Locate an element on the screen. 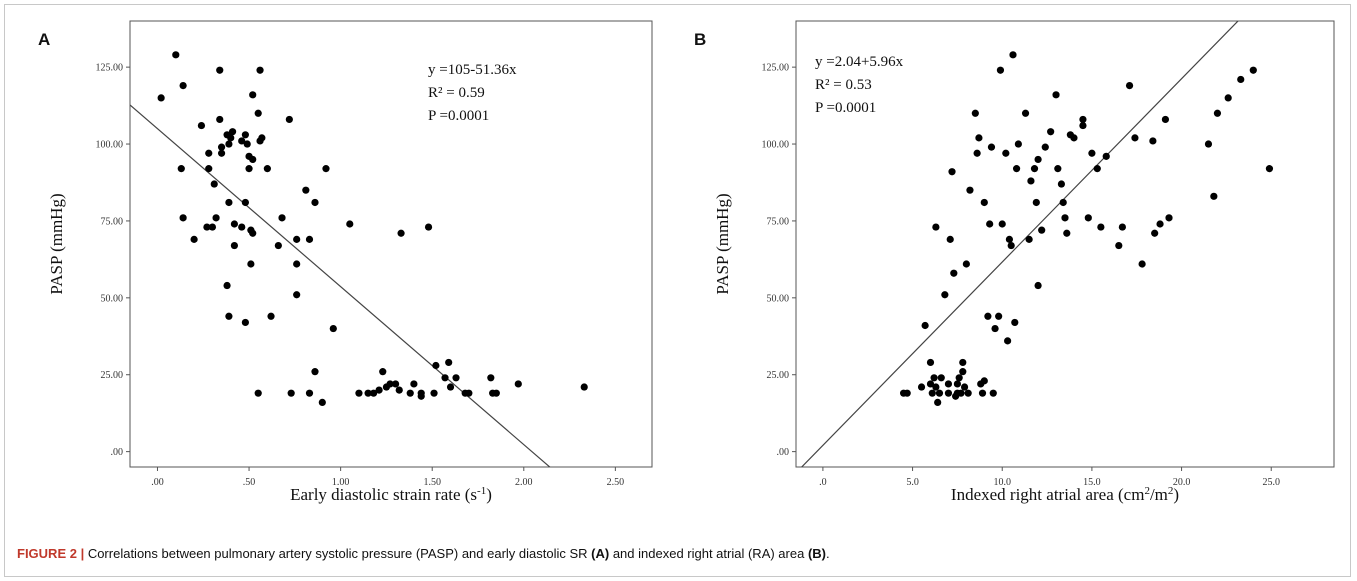 The height and width of the screenshot is (581, 1357). panel-b-x-axis-title-sup: 2 is located at coordinates (1147, 491).